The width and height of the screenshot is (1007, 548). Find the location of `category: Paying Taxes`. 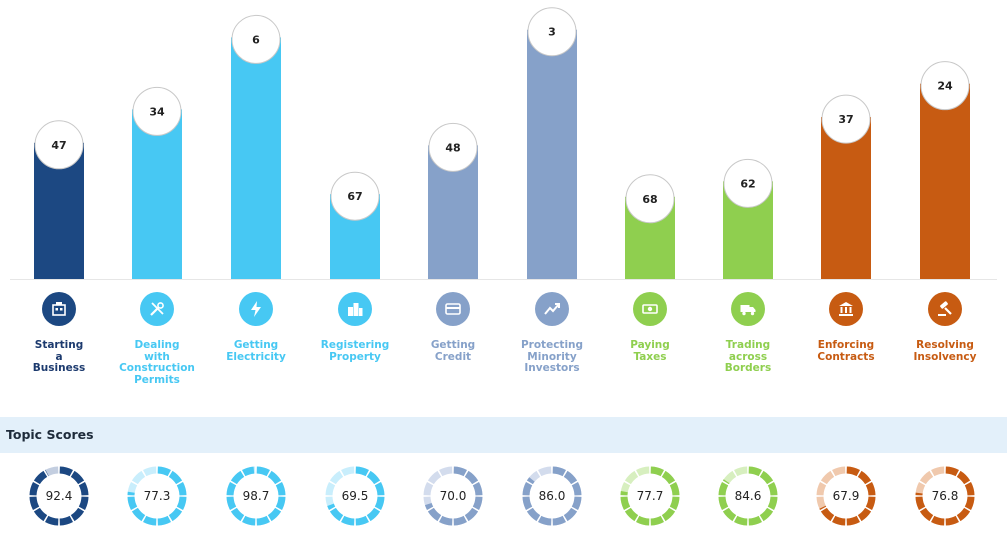

category: Paying Taxes is located at coordinates (650, 327).